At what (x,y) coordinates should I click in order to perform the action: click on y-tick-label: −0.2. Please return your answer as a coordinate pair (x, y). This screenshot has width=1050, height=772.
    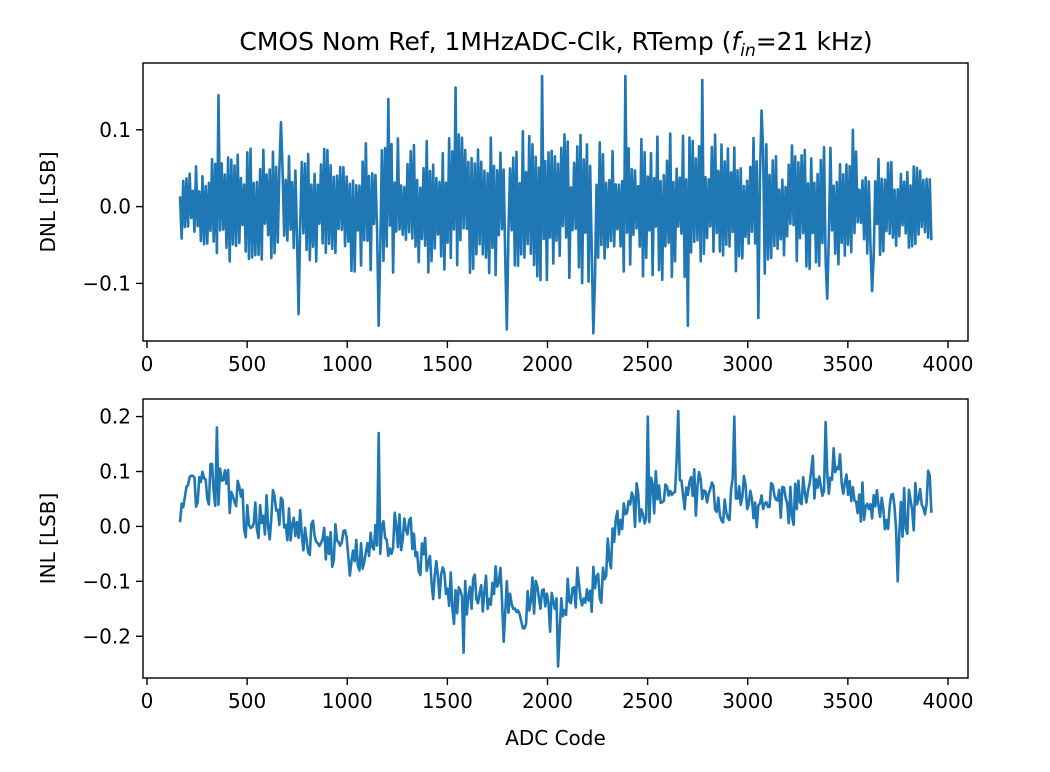
    Looking at the image, I should click on (106, 636).